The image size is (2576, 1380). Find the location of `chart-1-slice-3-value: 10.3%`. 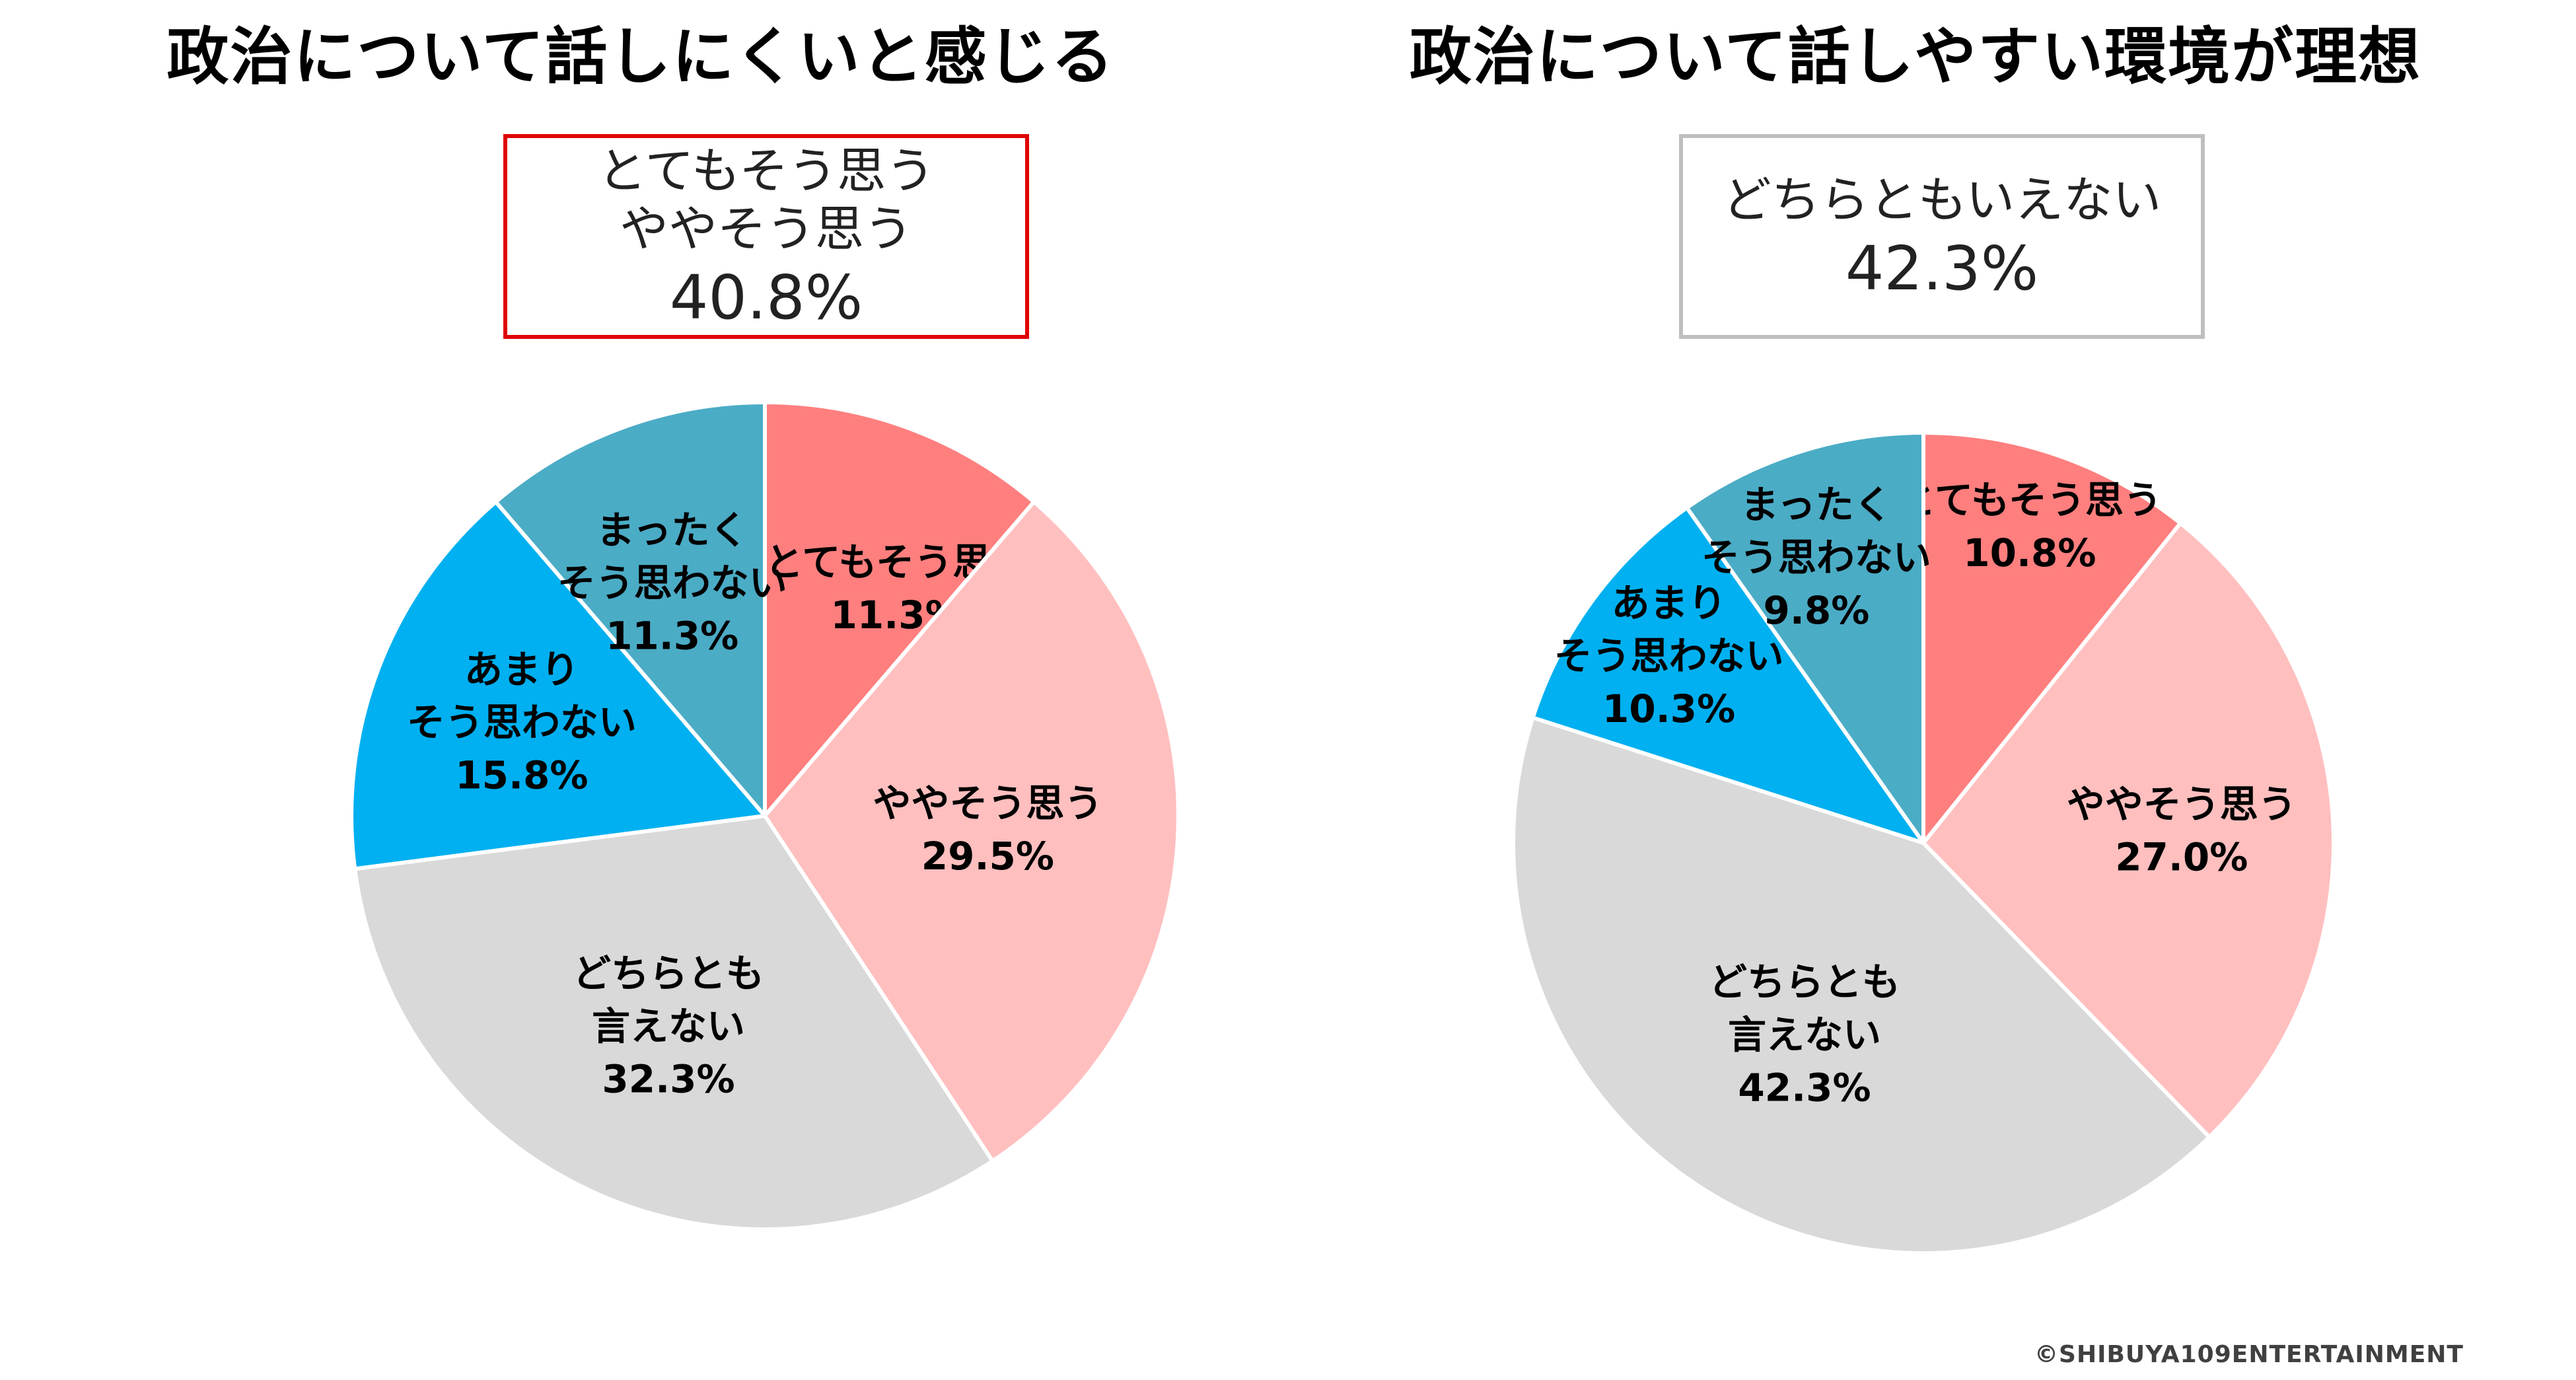

chart-1-slice-3-value: 10.3% is located at coordinates (1668, 709).